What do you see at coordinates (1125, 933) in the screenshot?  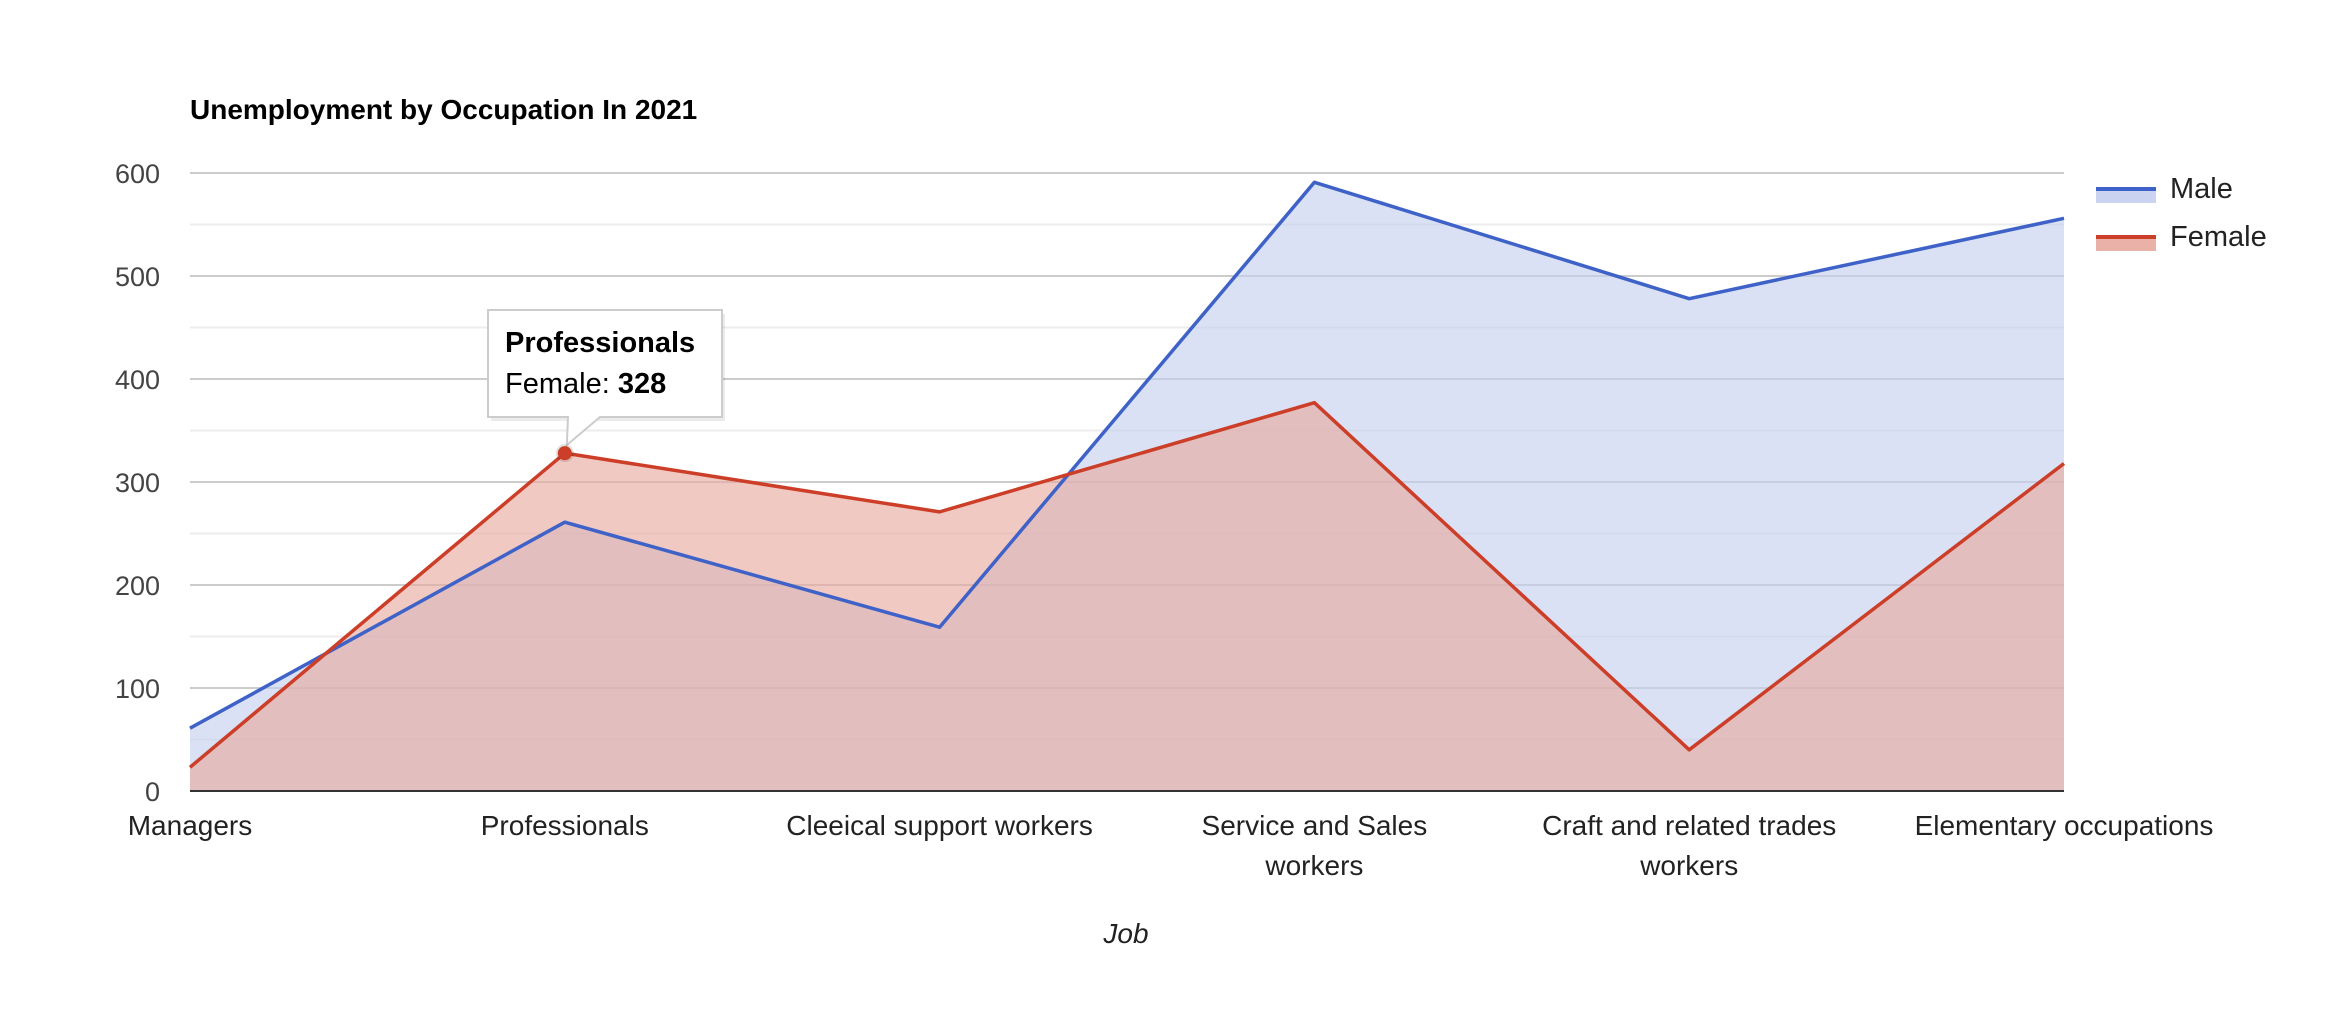 I see `x-axis-title: Job` at bounding box center [1125, 933].